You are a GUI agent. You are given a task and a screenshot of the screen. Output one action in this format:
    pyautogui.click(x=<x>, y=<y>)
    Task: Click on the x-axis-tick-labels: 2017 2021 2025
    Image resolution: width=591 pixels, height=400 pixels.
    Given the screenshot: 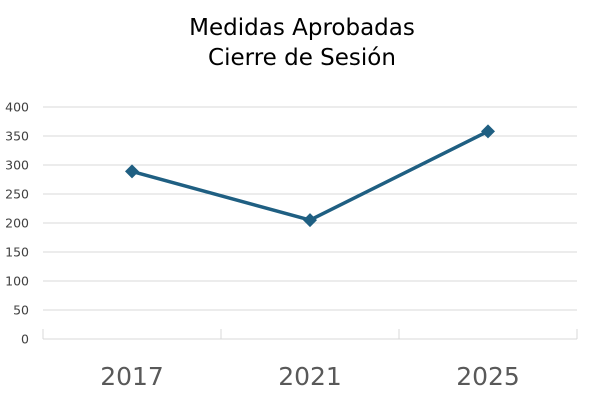 What is the action you would take?
    pyautogui.click(x=310, y=376)
    